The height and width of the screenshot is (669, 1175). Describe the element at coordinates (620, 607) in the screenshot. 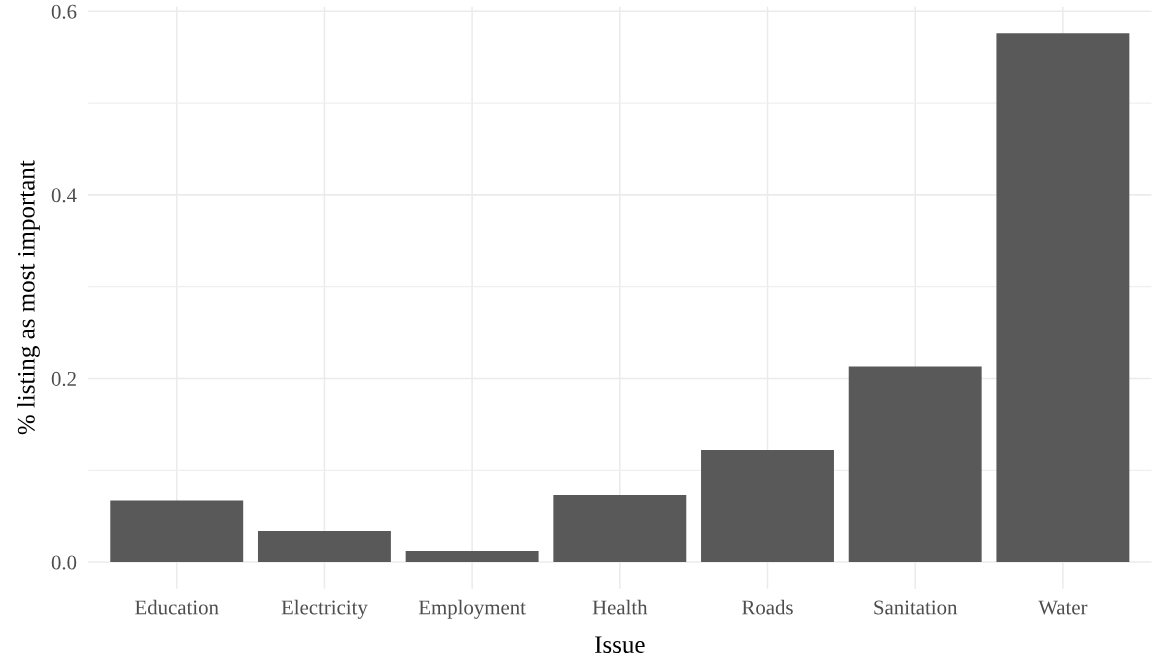

I see `x-tick-label: Health` at that location.